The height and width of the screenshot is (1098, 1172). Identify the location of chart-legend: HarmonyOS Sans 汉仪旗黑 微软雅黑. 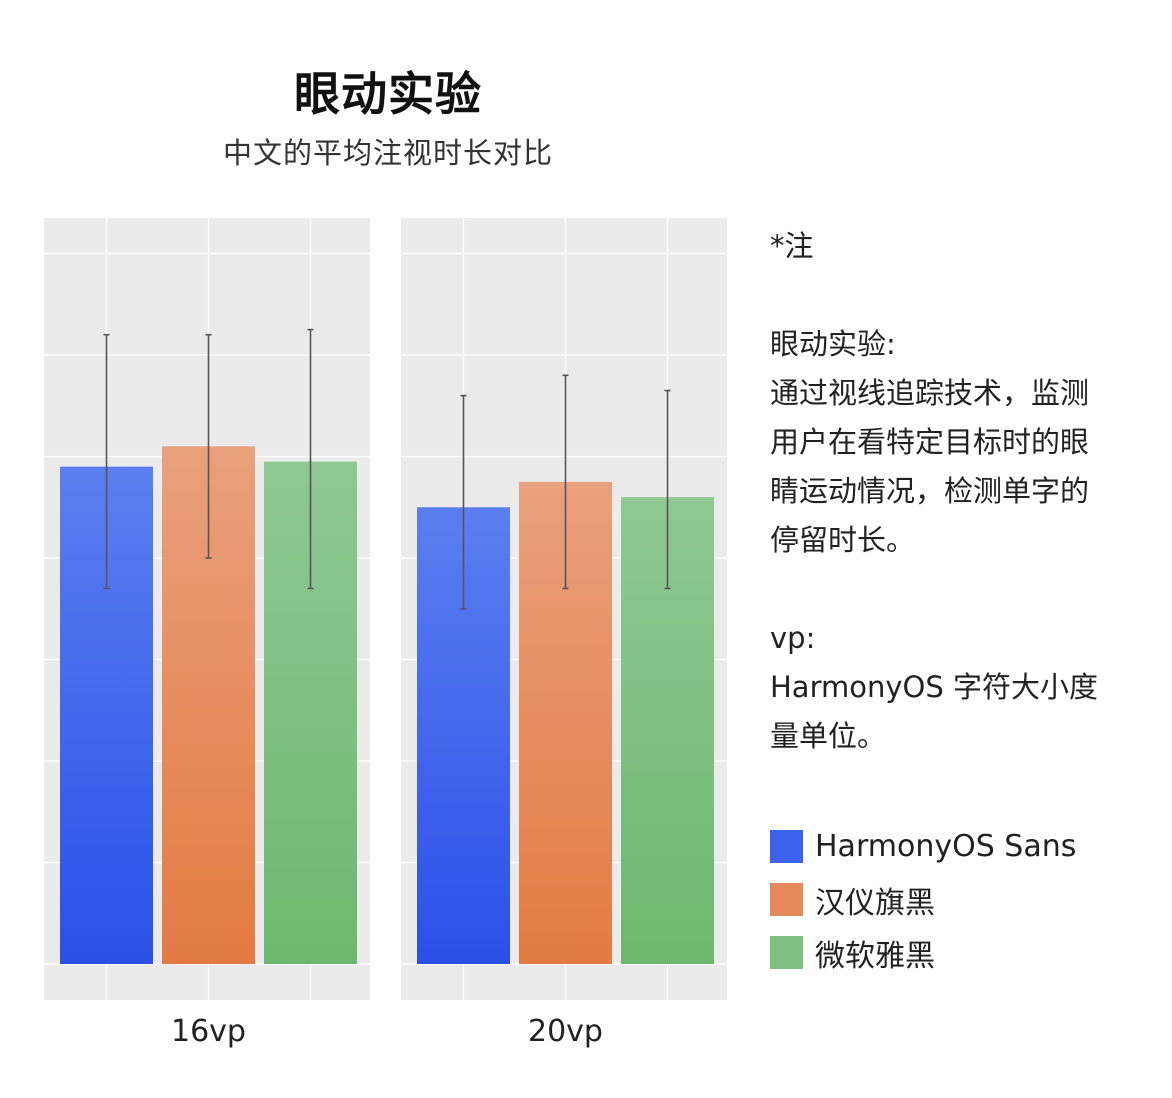
(965, 899).